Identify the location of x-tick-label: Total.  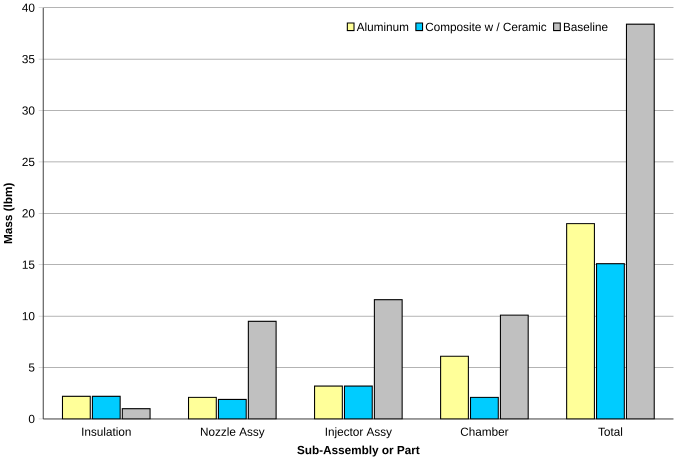
(610, 431).